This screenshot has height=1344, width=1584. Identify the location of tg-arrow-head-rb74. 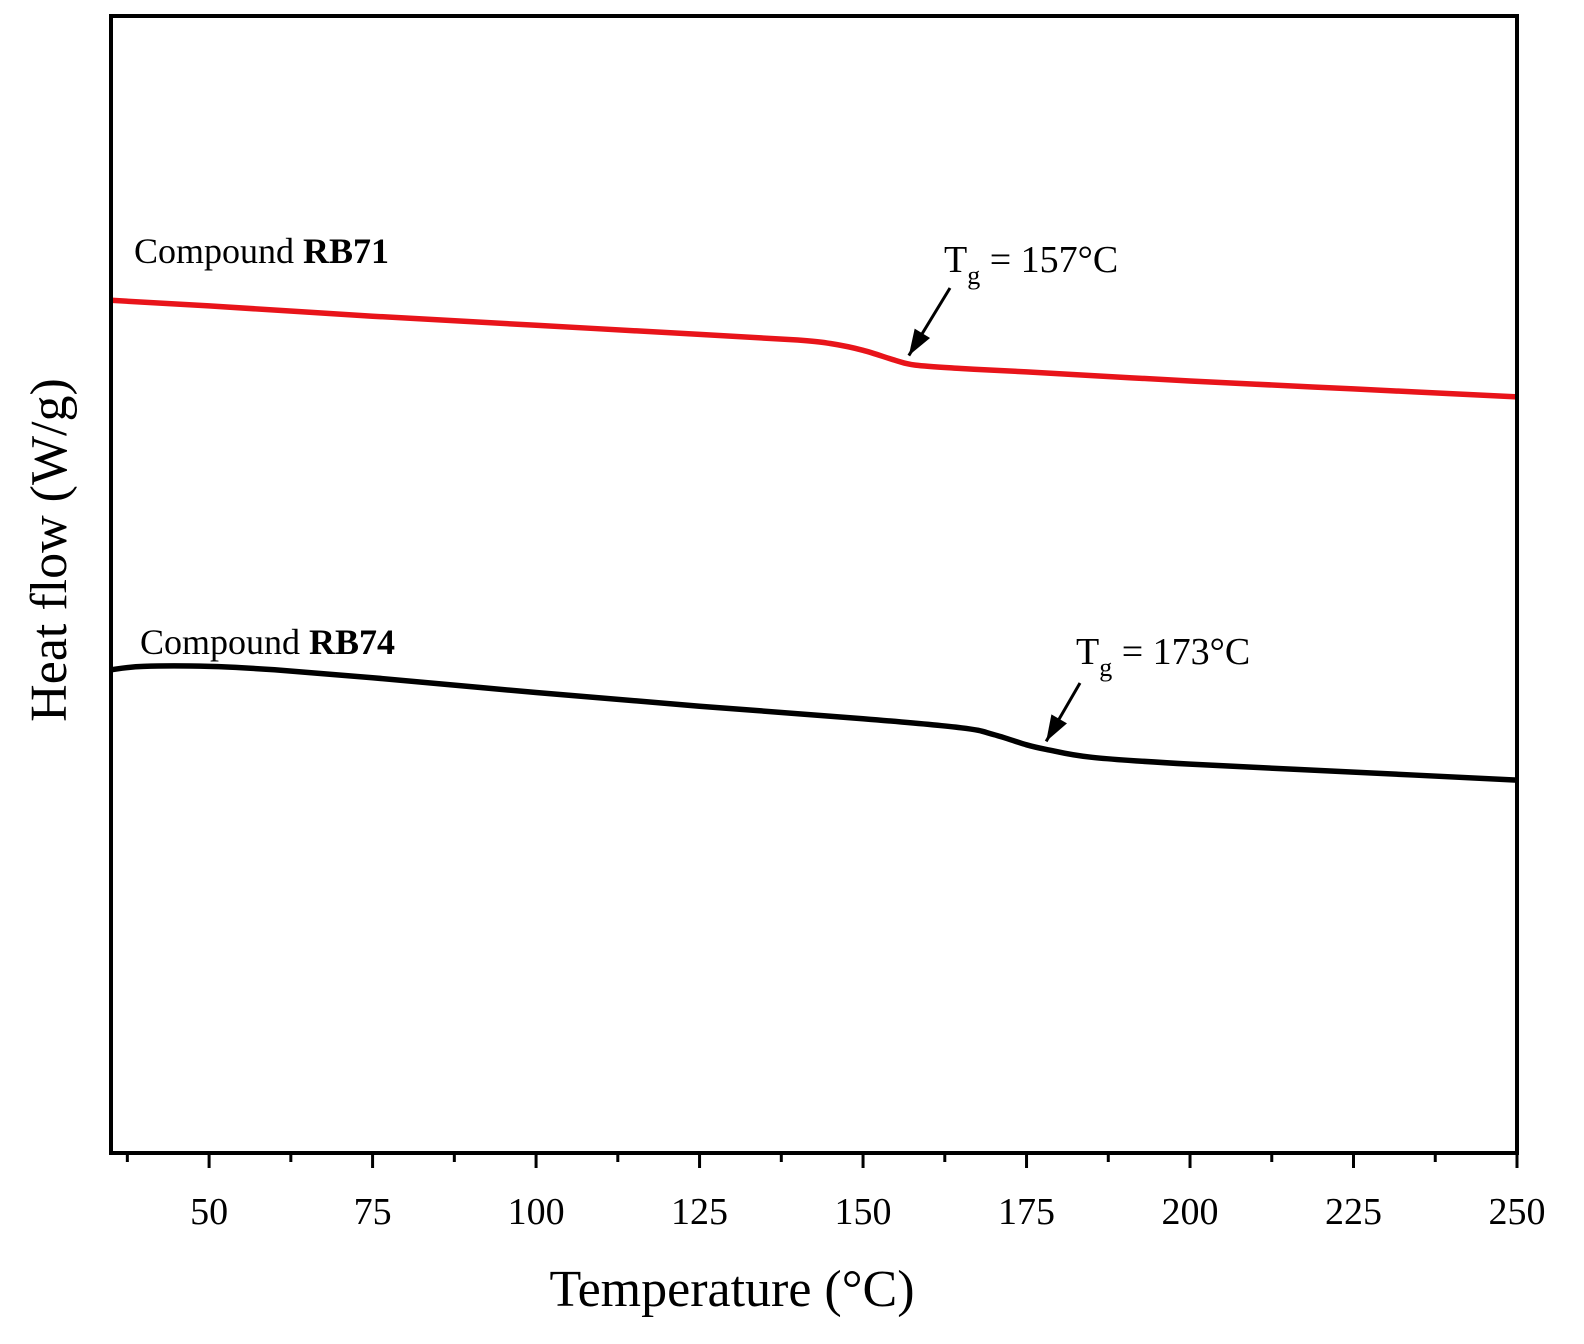
(1056, 728).